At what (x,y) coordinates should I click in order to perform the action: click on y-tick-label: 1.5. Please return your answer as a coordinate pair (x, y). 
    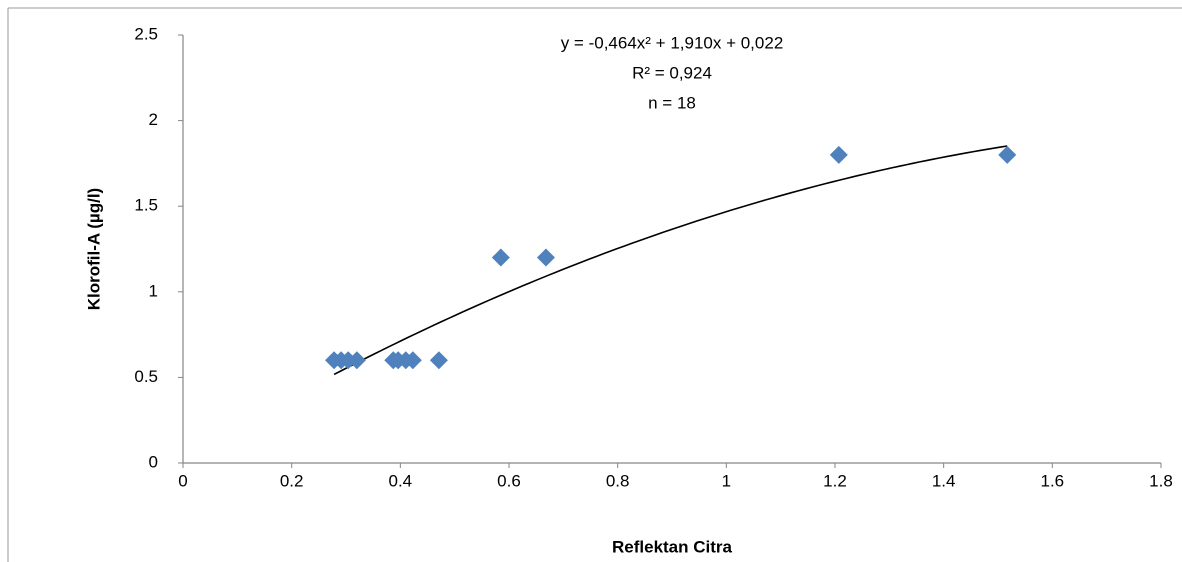
    Looking at the image, I should click on (146, 205).